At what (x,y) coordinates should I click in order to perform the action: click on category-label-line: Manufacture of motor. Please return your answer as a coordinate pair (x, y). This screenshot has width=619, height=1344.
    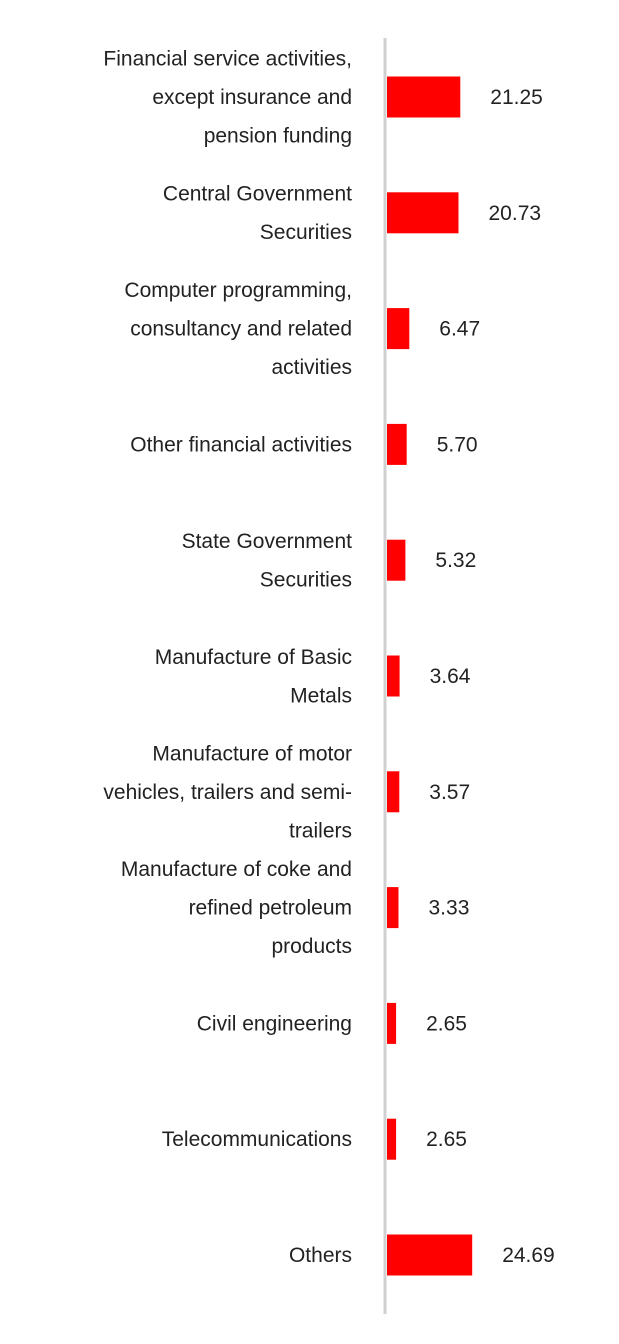
    Looking at the image, I should click on (252, 753).